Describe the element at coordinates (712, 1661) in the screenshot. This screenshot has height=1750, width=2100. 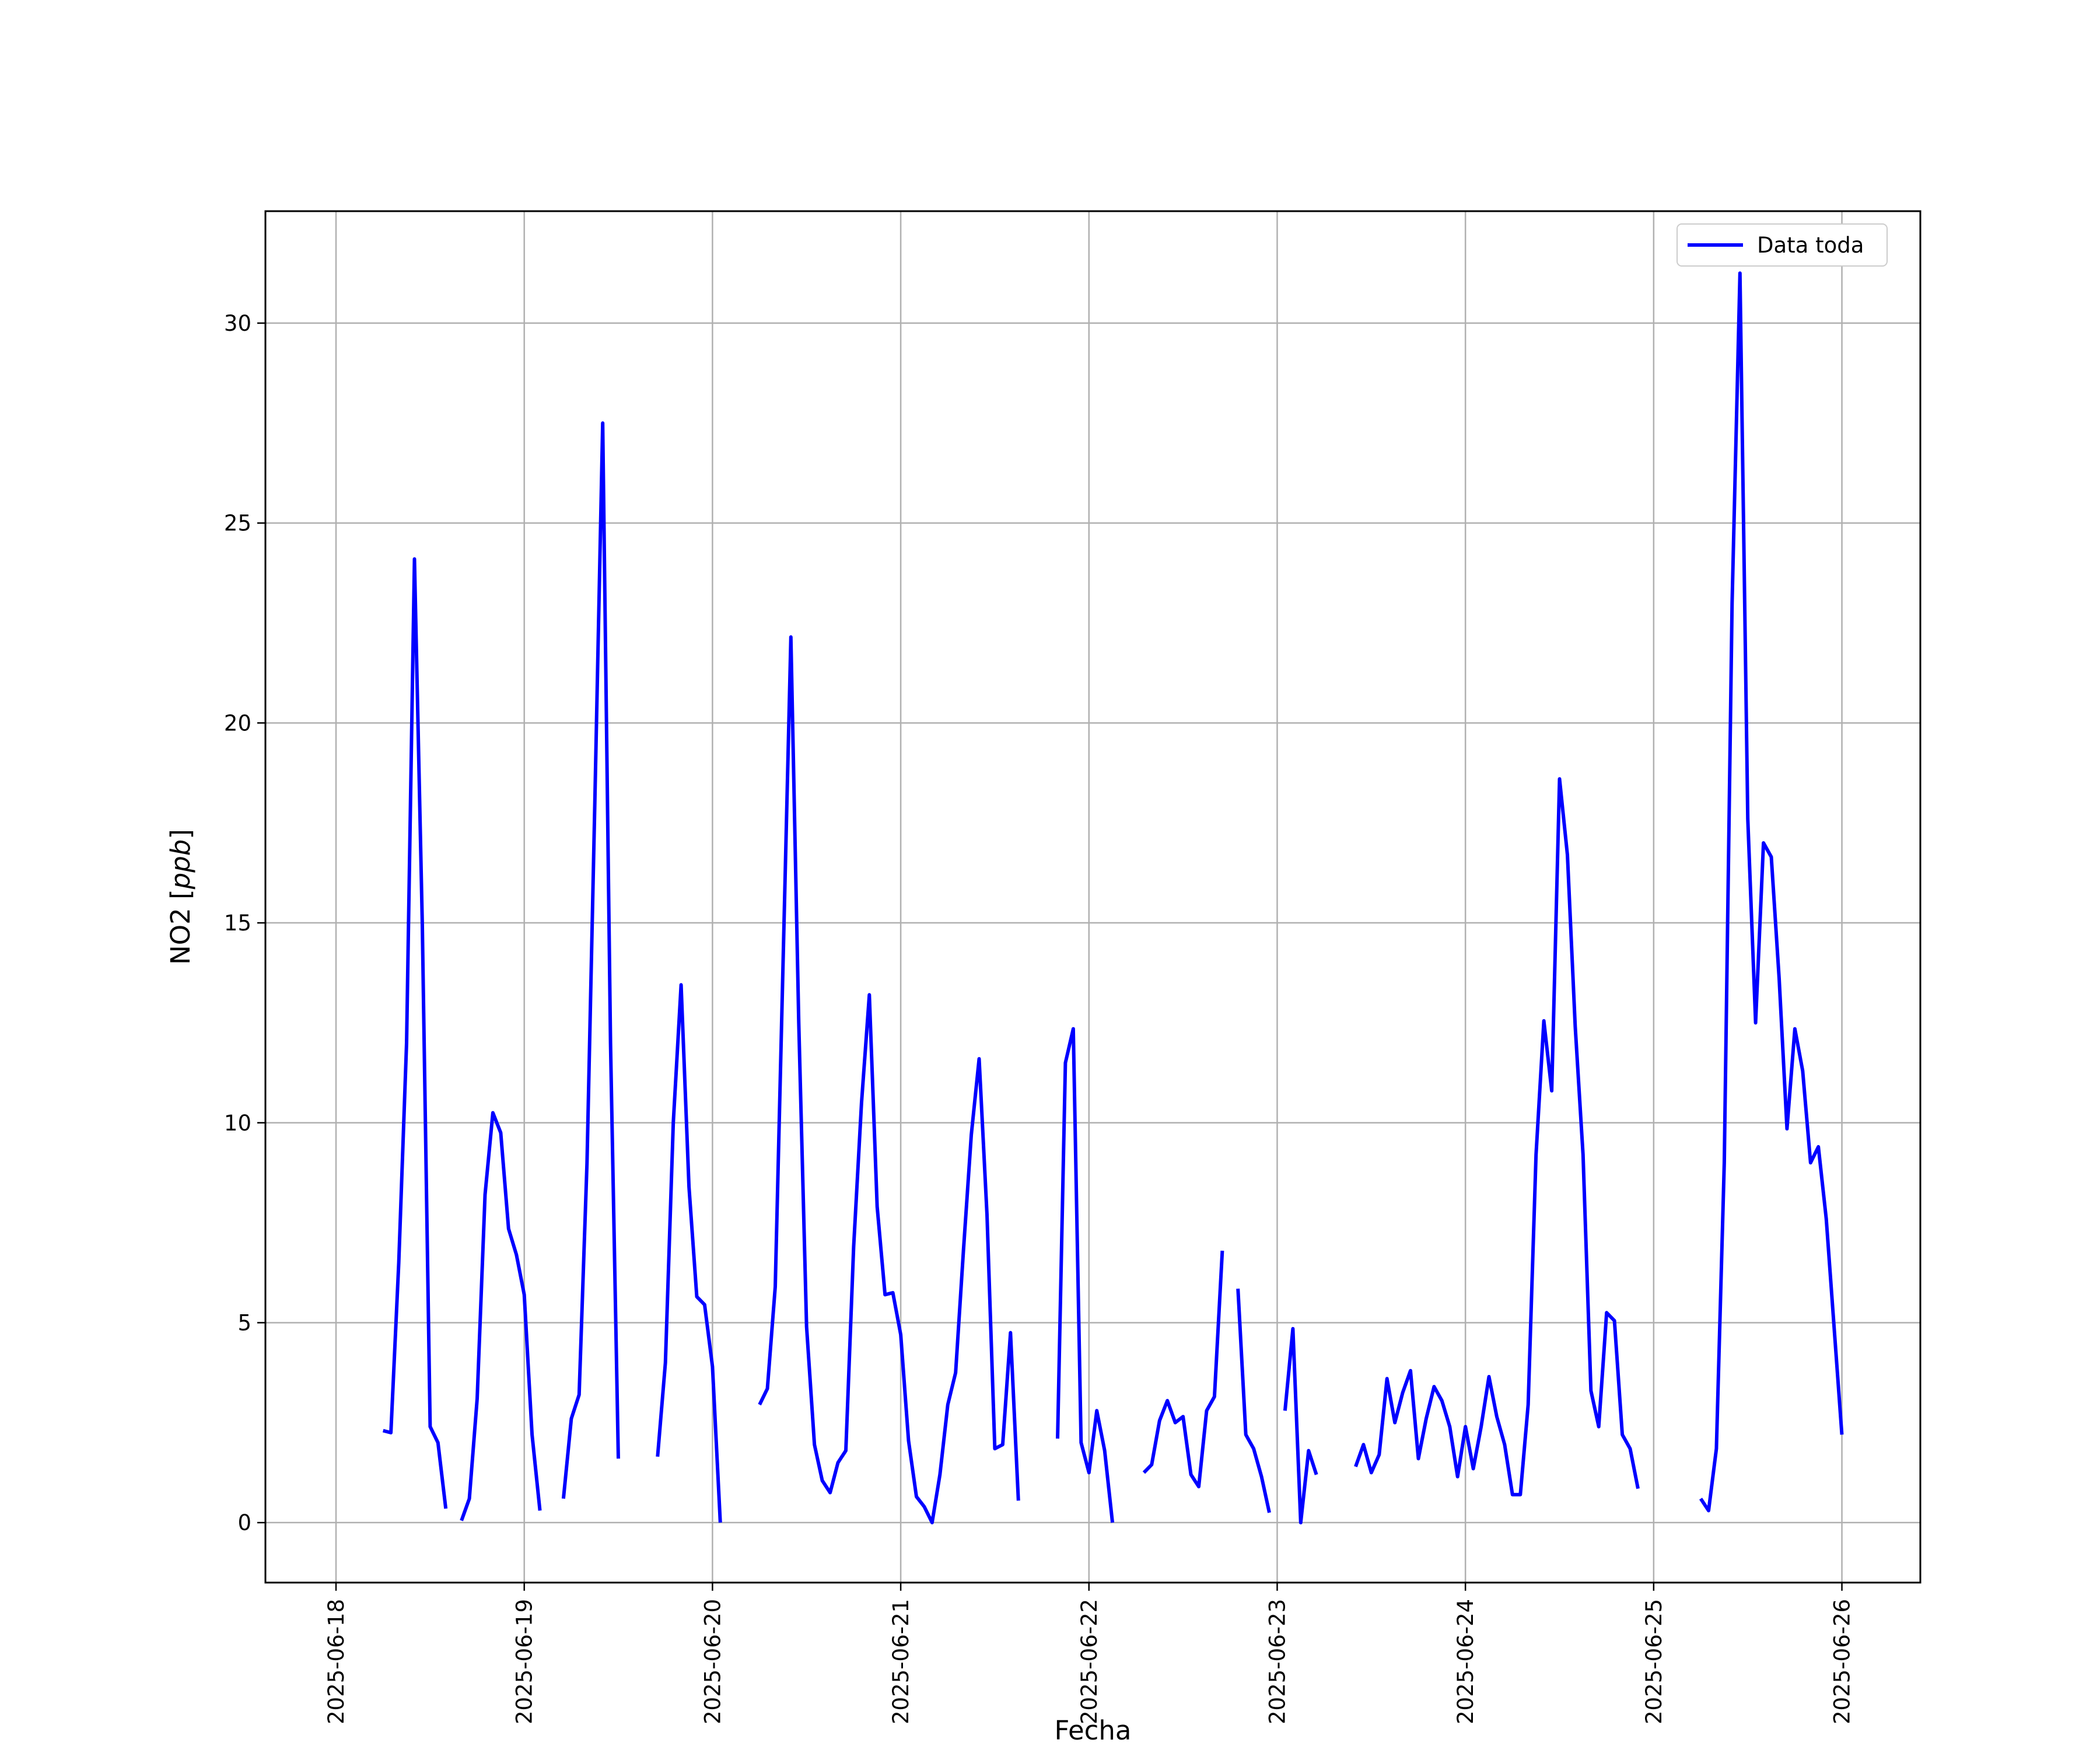
I see `x-tick-label: 2025-06-20` at that location.